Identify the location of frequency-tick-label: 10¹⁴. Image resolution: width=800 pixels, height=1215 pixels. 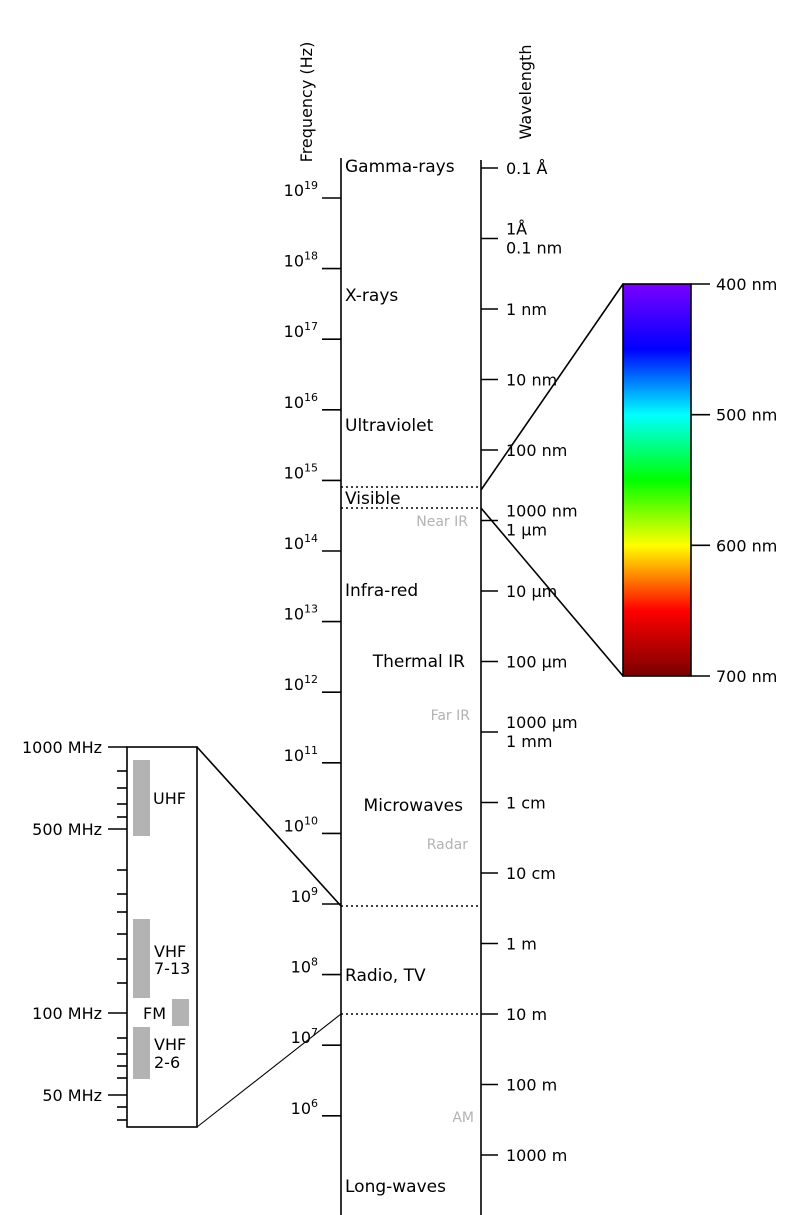
(301, 542).